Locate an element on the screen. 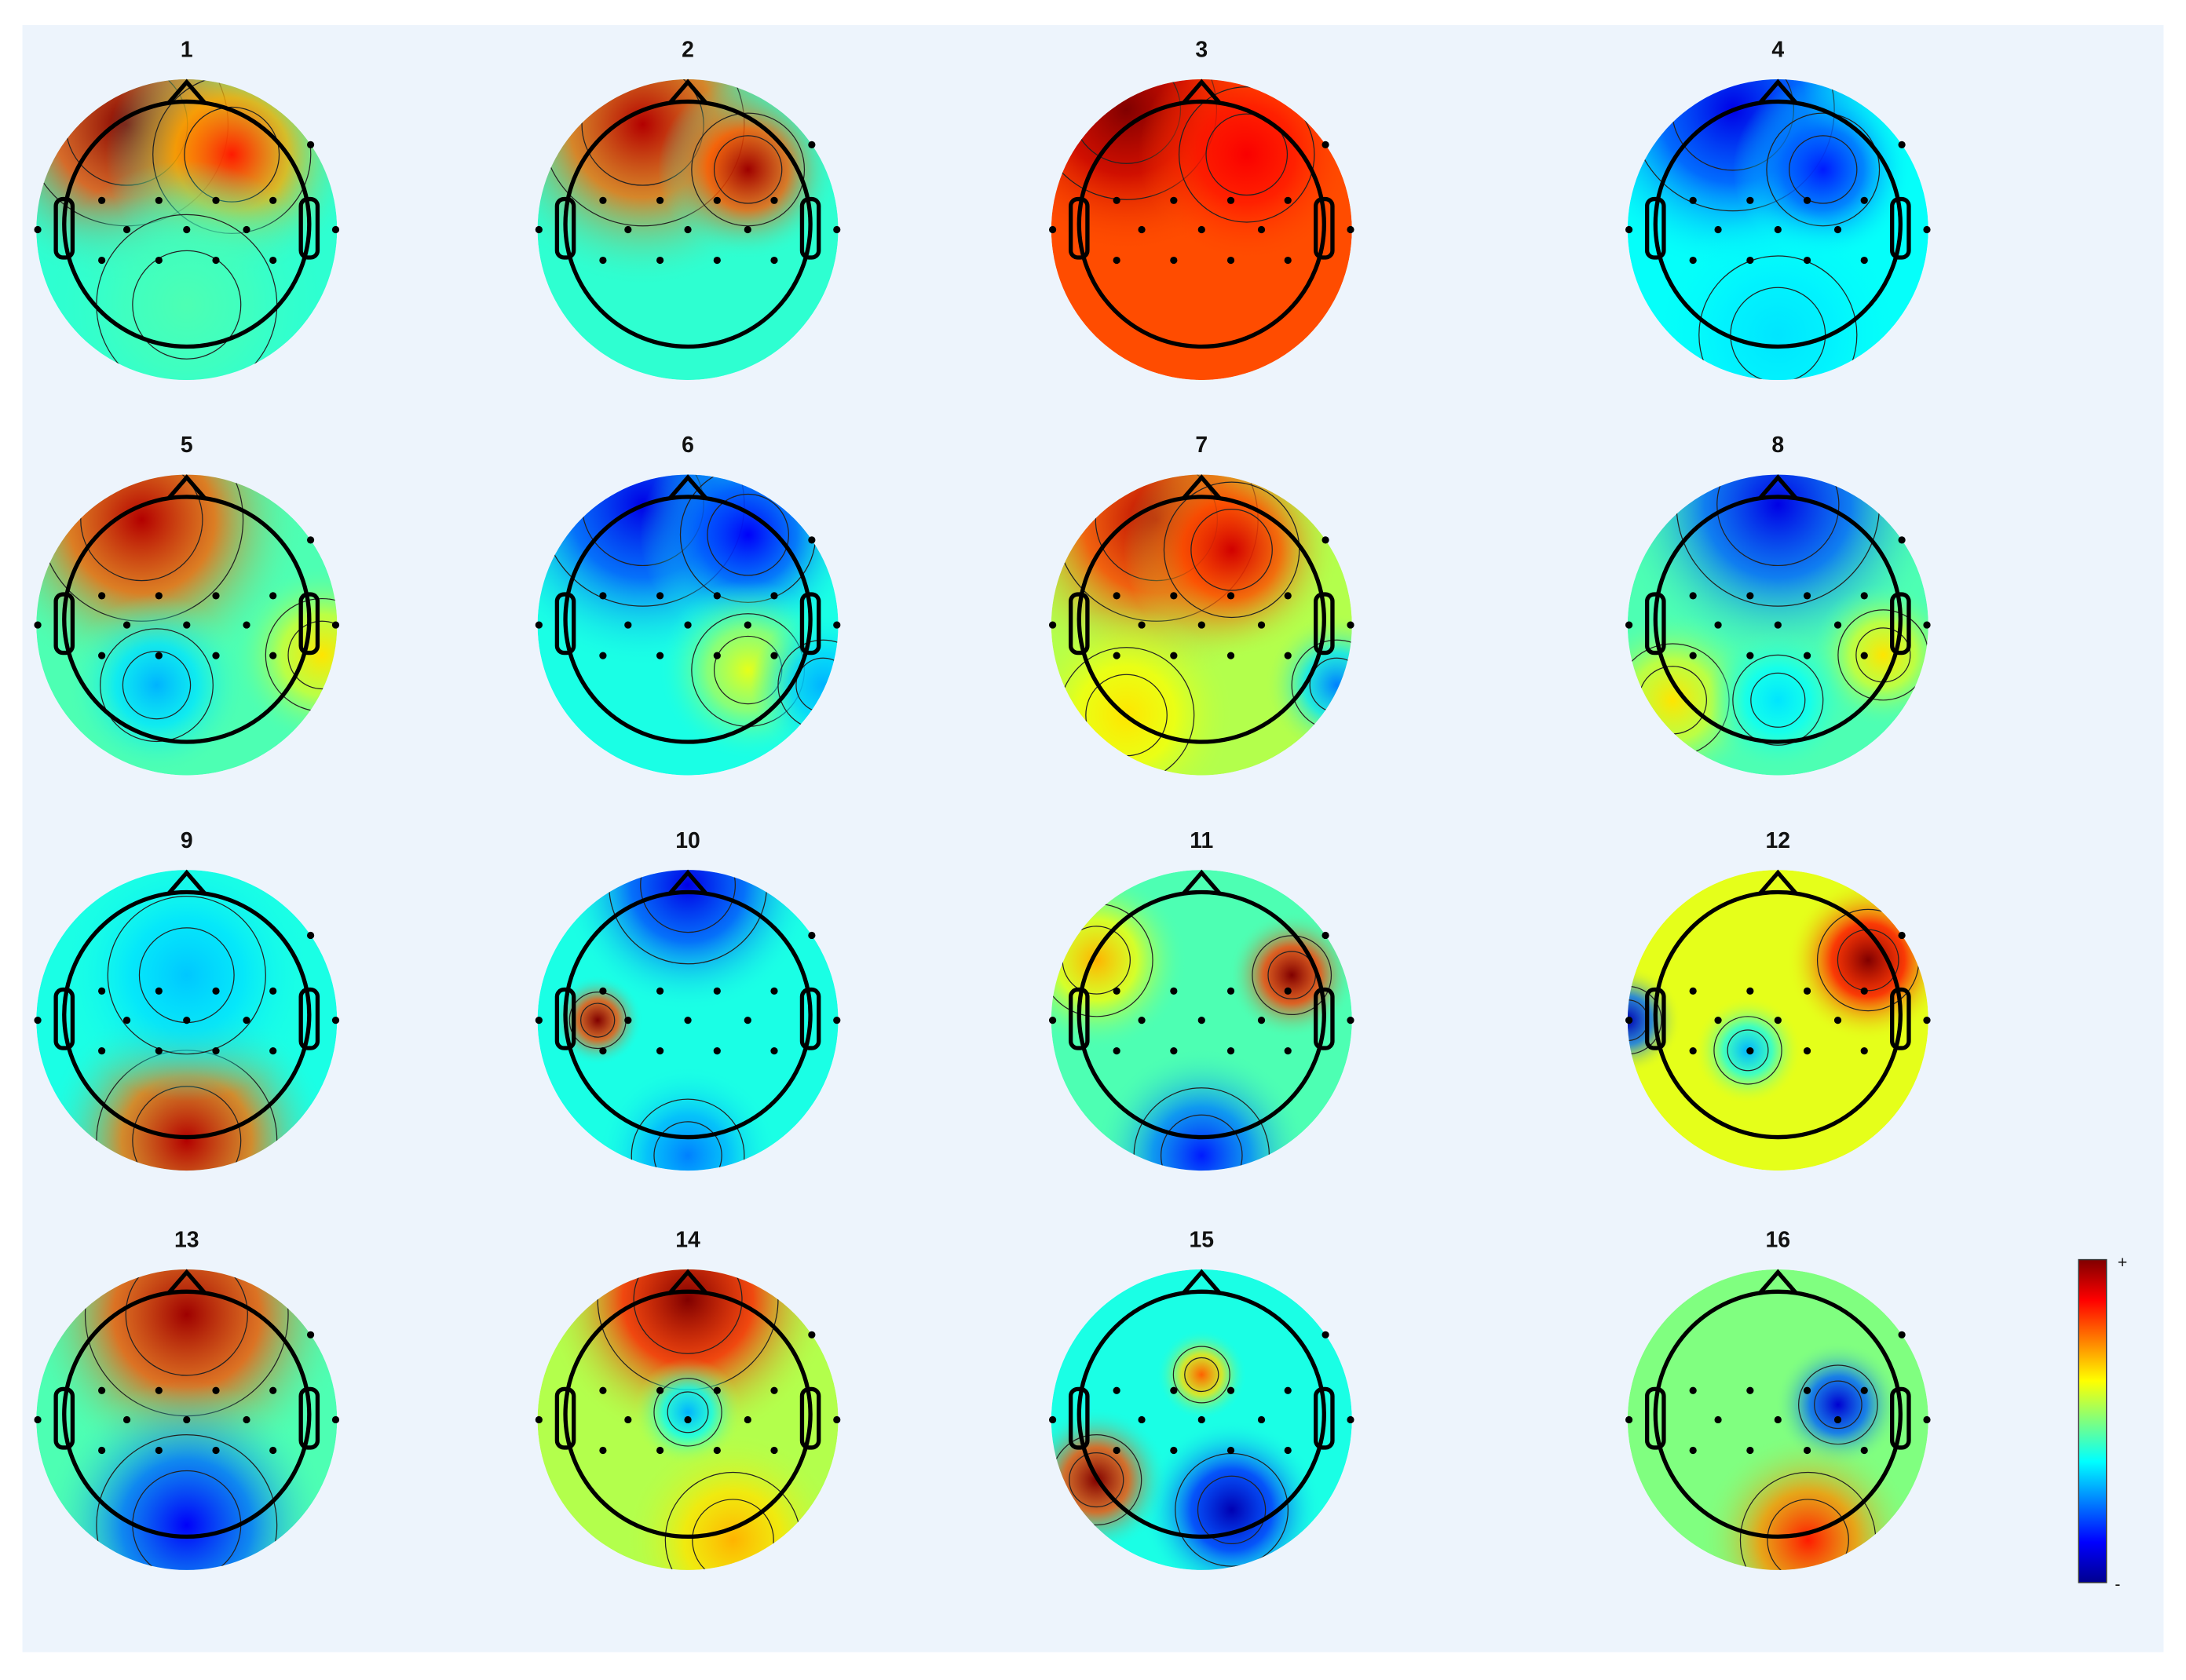 This screenshot has width=2186, height=1680. map-title: 12 is located at coordinates (1778, 840).